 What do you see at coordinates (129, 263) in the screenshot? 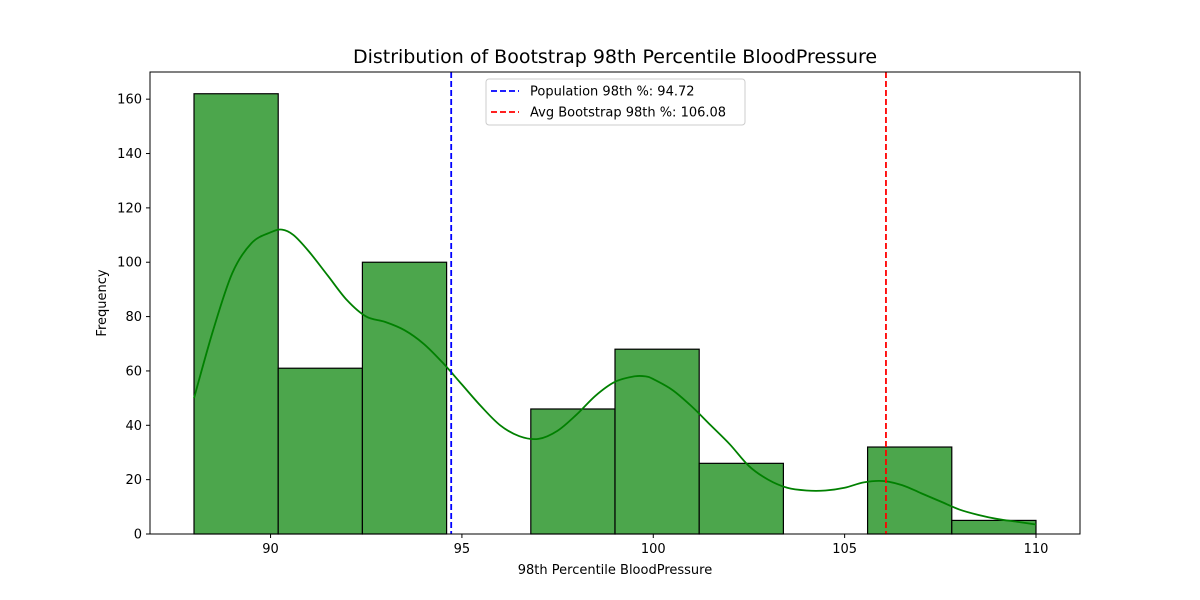
I see `y-tick-label: 100` at bounding box center [129, 263].